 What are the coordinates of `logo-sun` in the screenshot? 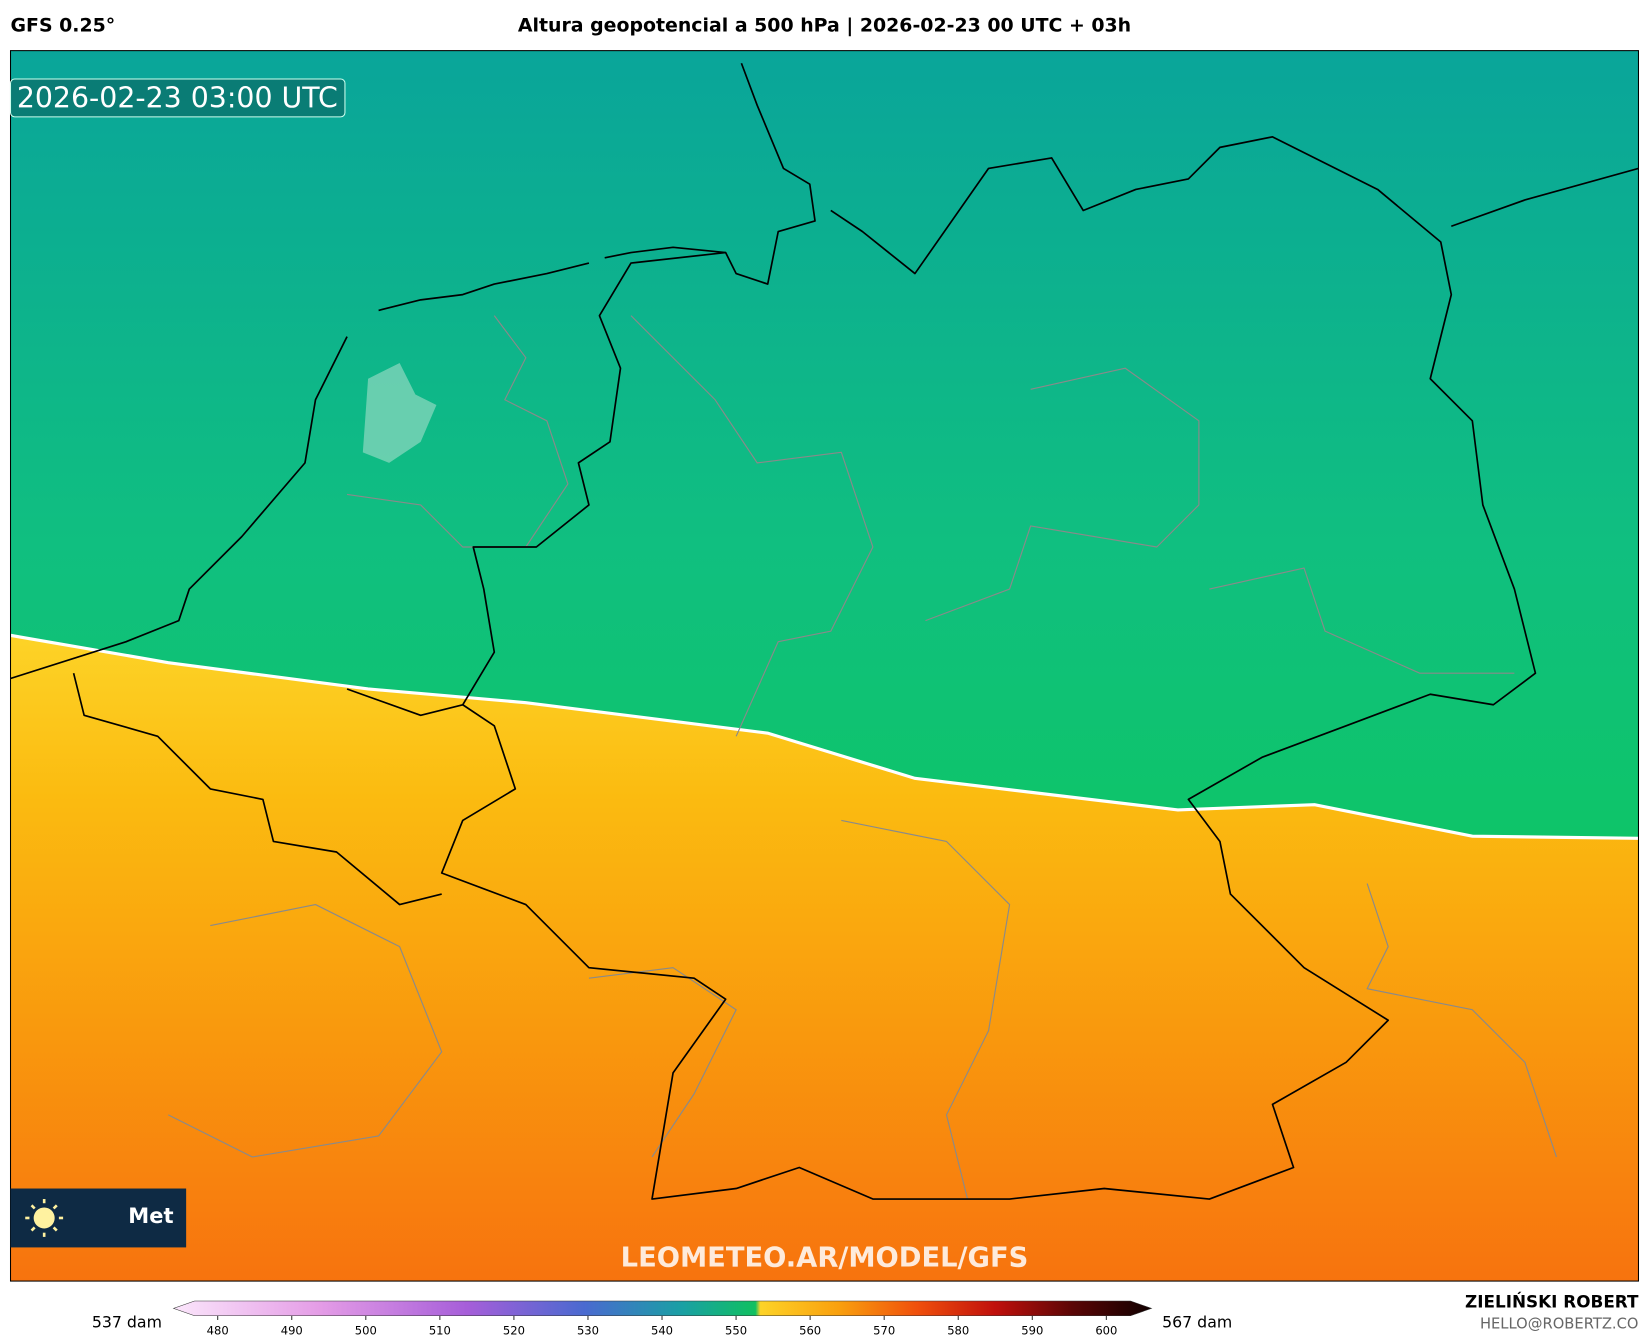 It's located at (44, 1218).